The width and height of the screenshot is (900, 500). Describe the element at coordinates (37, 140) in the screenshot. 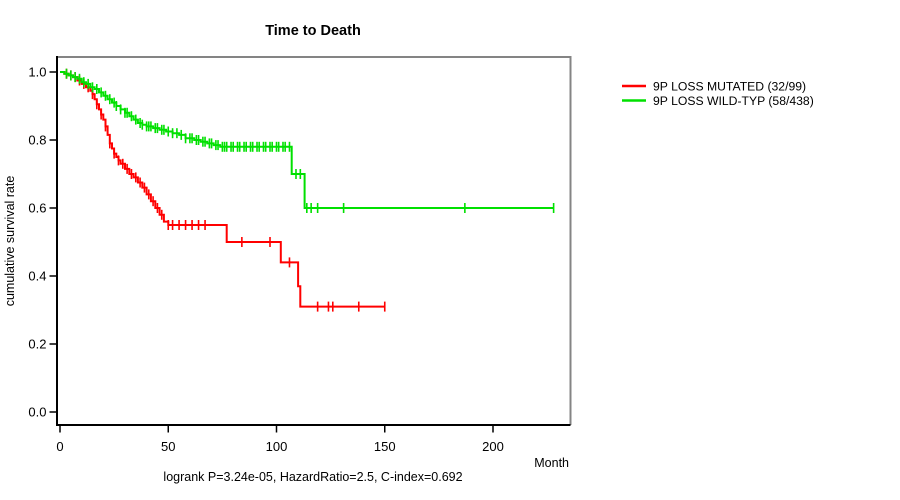

I see `y-tick-label: 0.8` at that location.